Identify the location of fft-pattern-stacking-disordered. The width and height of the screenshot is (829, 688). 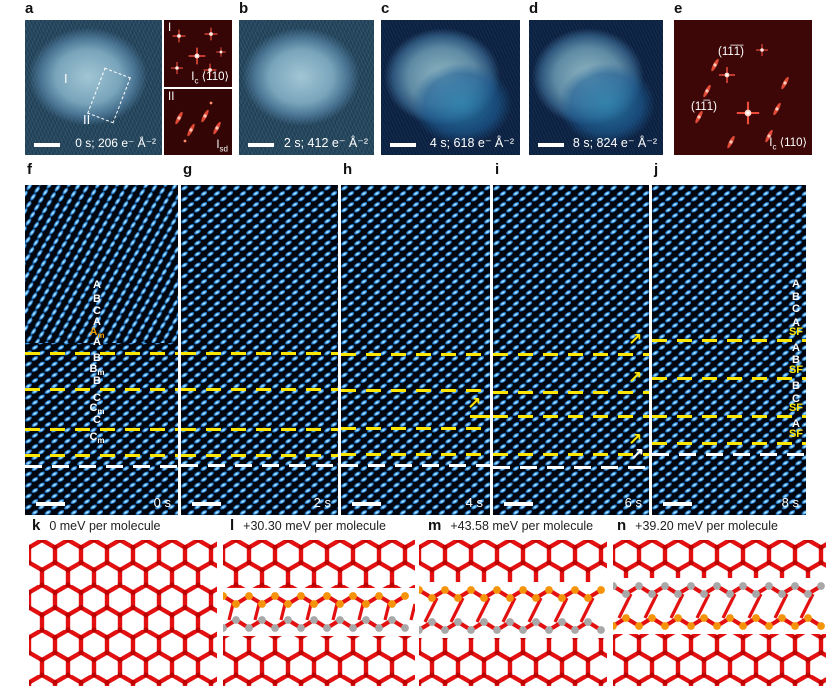
(198, 122).